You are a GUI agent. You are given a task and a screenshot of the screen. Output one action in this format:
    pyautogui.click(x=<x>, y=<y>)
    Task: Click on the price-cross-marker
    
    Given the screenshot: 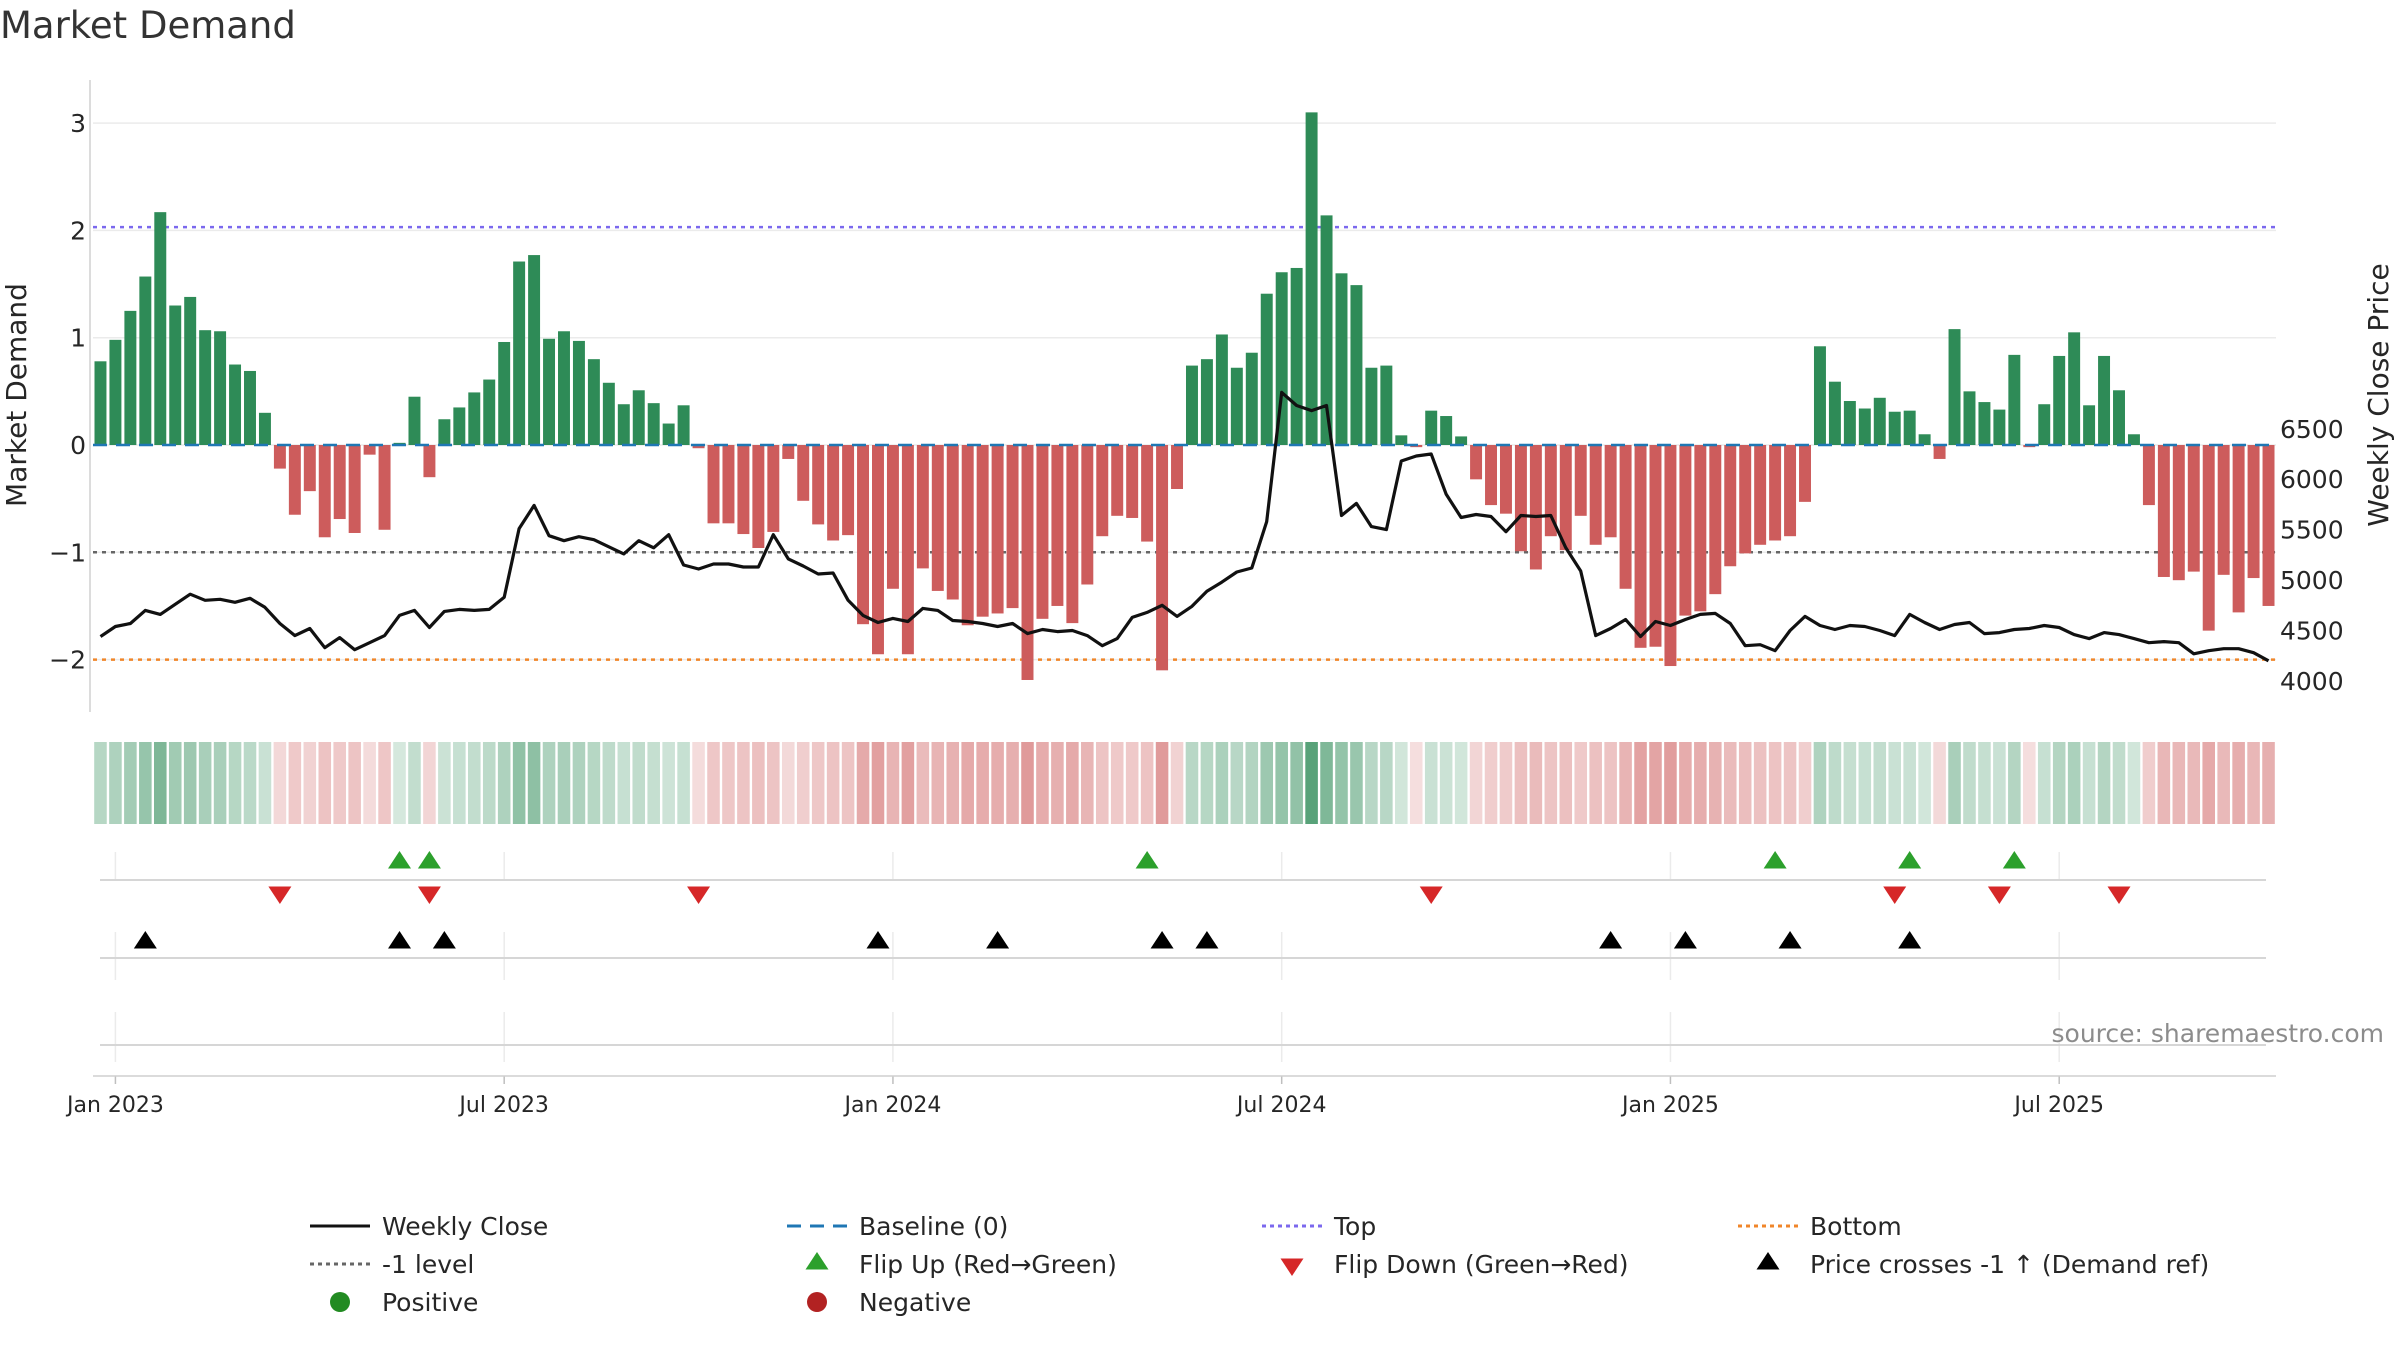 What is the action you would take?
    pyautogui.click(x=1685, y=940)
    